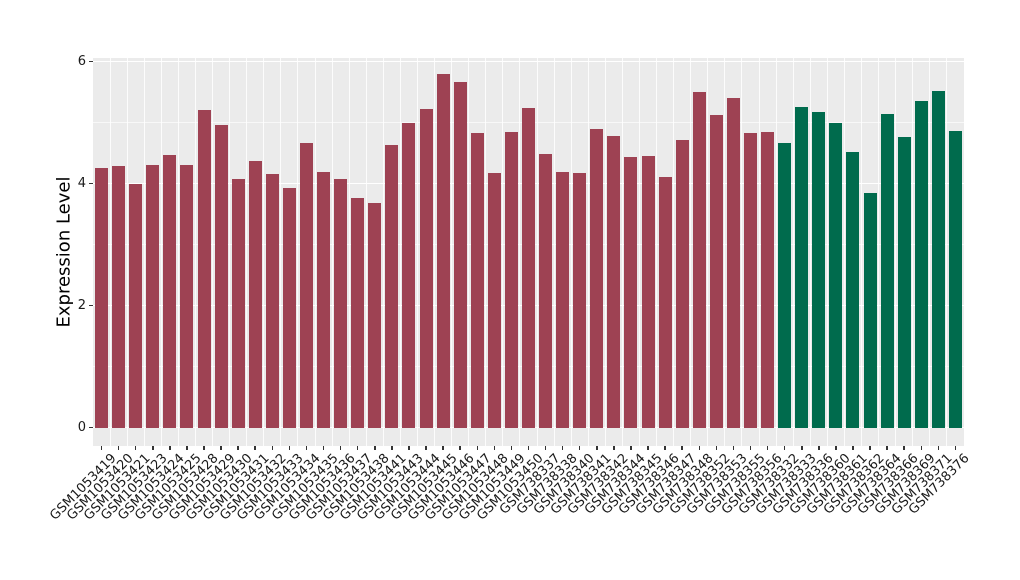  What do you see at coordinates (409, 275) in the screenshot?
I see `bar-GSM1053443` at bounding box center [409, 275].